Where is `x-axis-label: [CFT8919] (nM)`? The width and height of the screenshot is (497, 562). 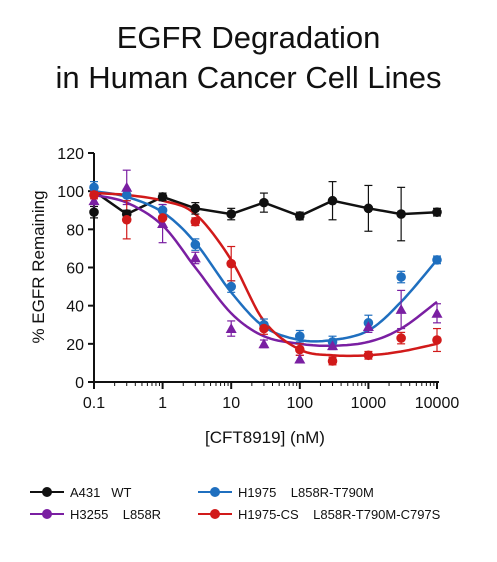
x-axis-label: [CFT8919] (nM) is located at coordinates (265, 437).